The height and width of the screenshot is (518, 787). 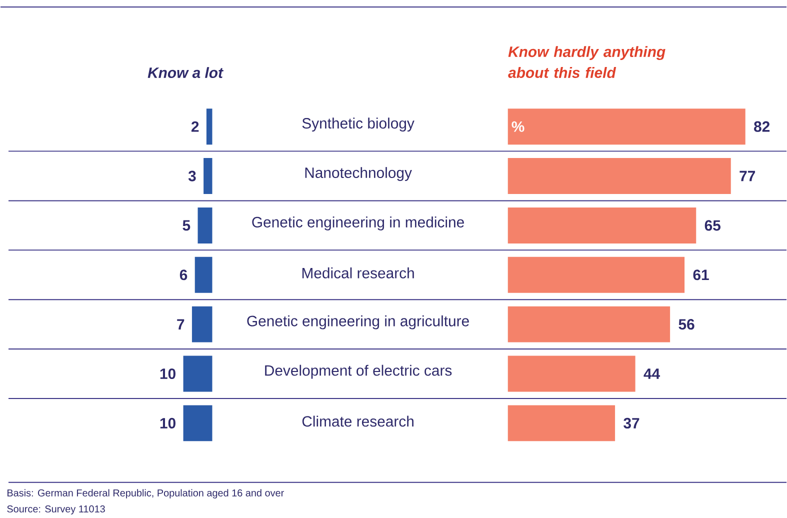 What do you see at coordinates (146, 493) in the screenshot?
I see `text: Basis: German Federal Republic, Population aged 16 and over` at bounding box center [146, 493].